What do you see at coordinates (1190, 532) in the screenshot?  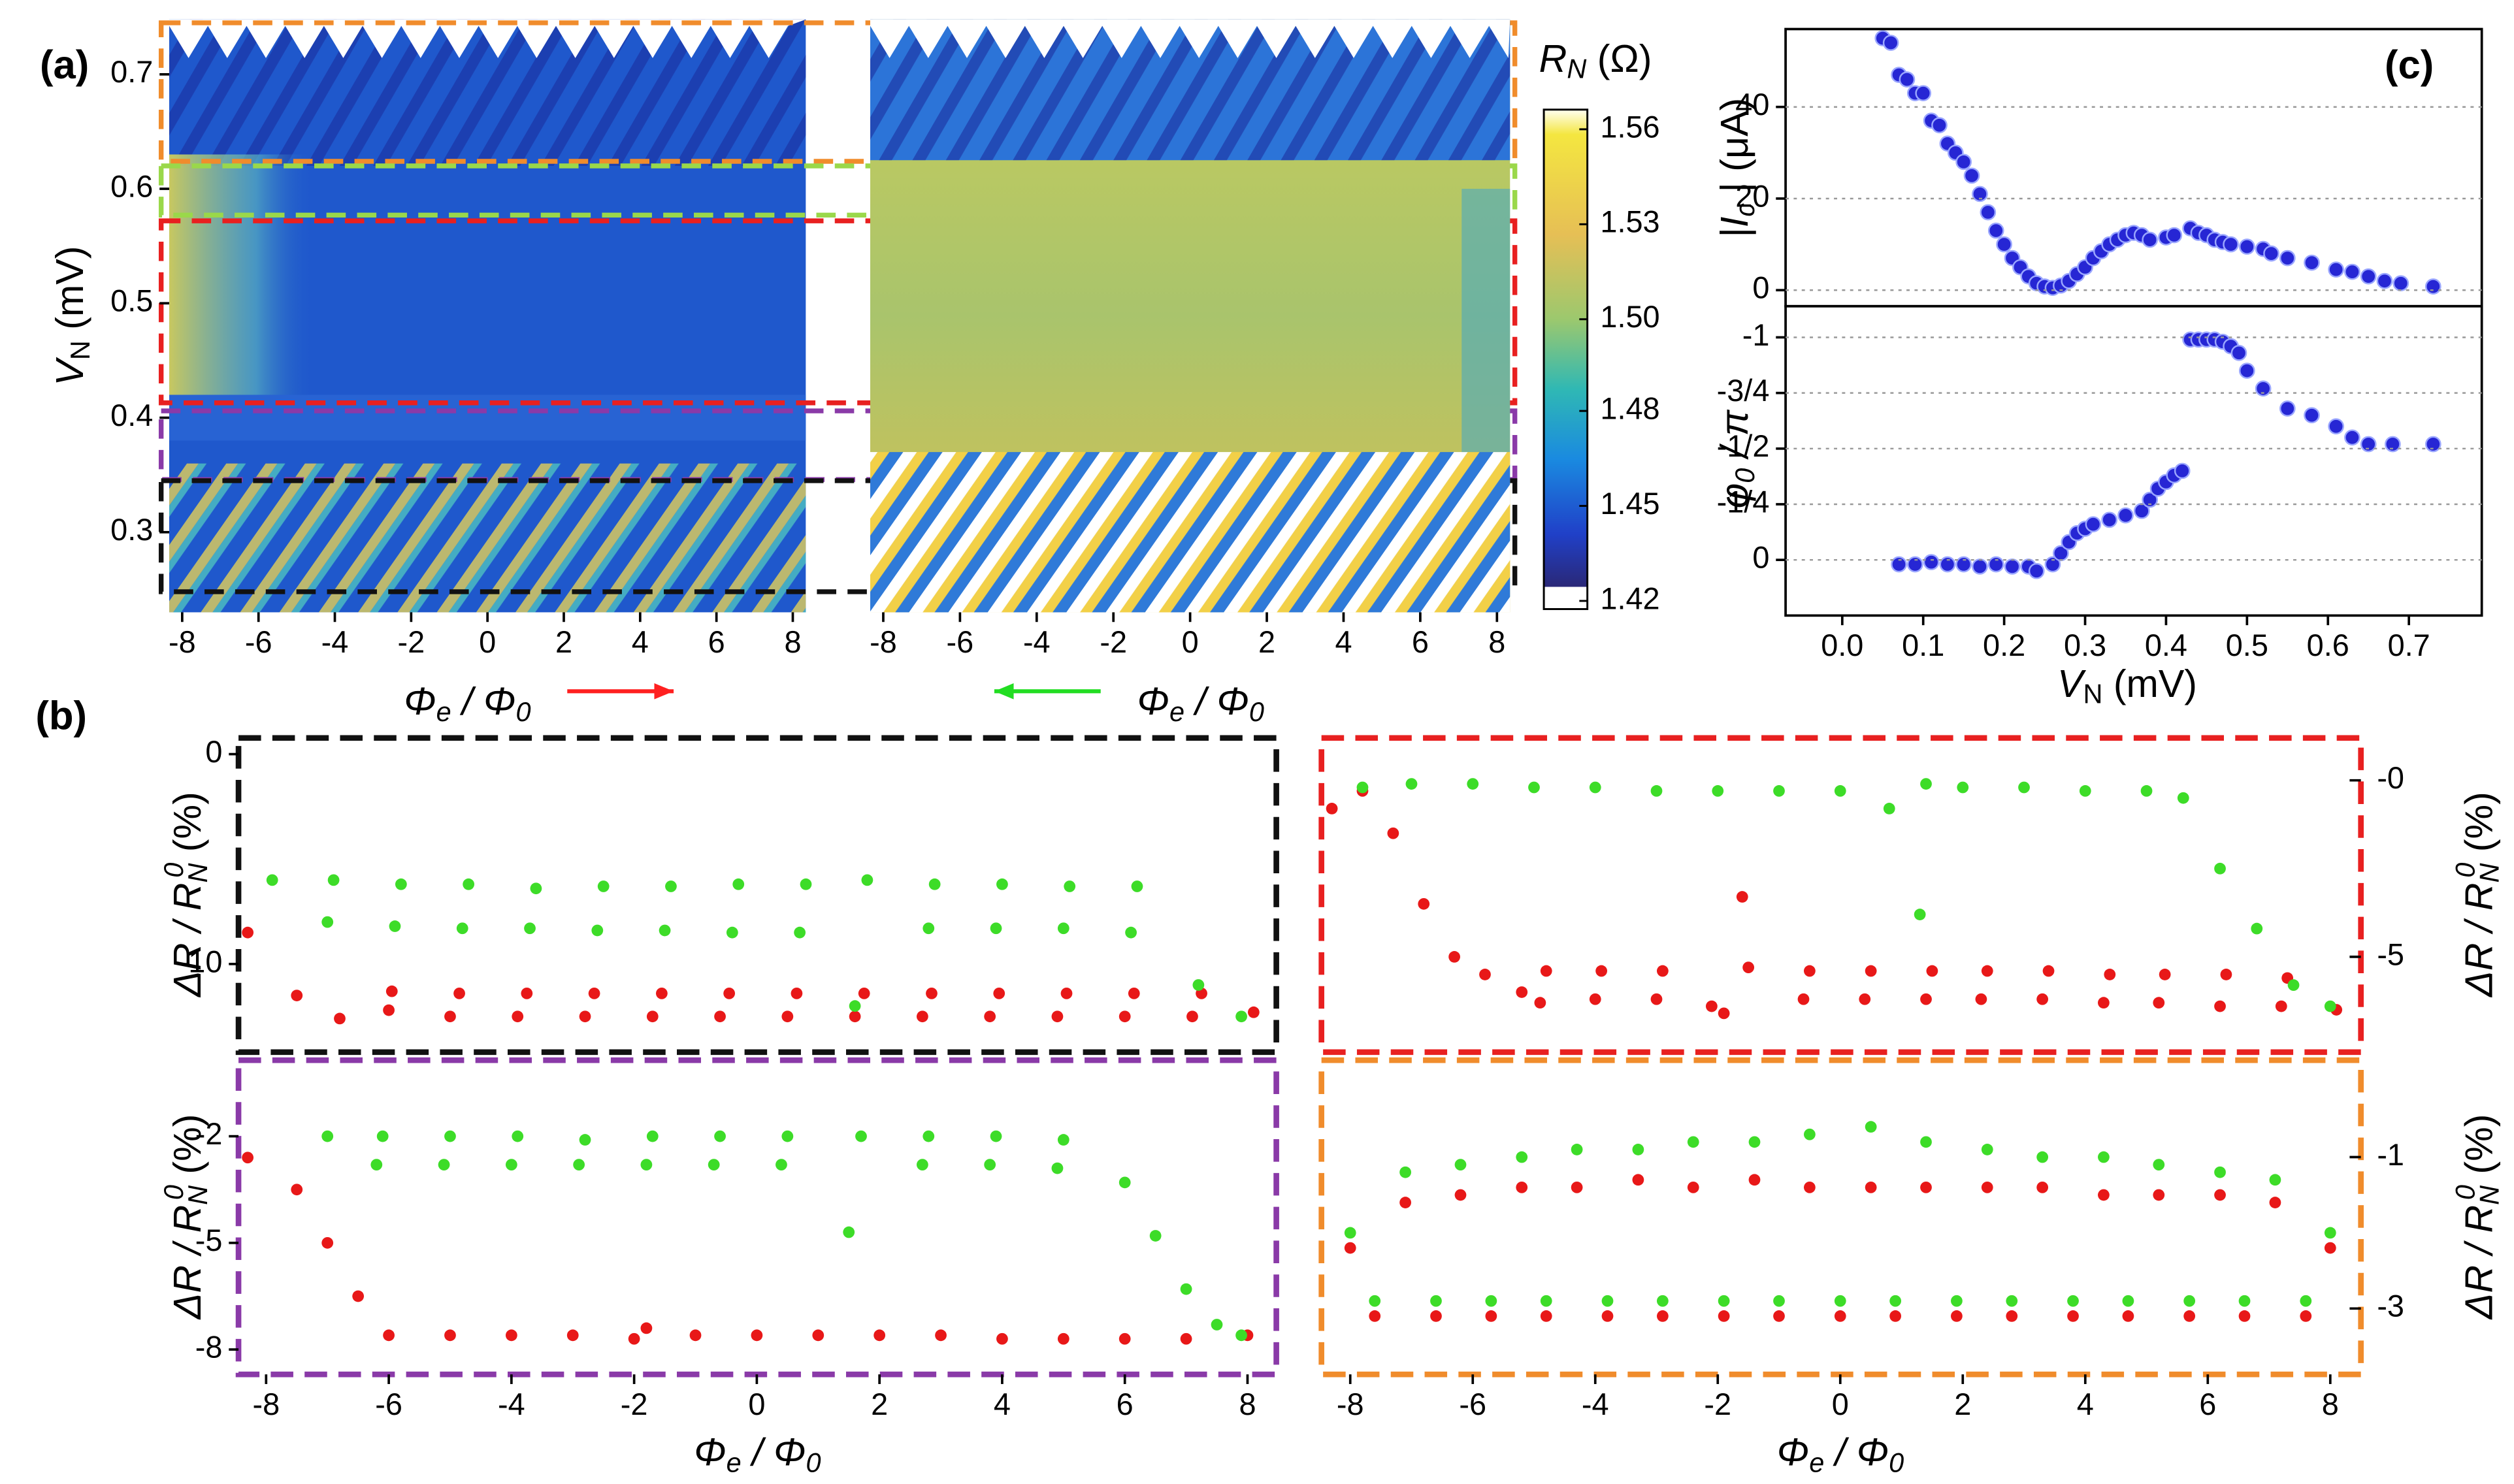 I see `heatmap-texture` at bounding box center [1190, 532].